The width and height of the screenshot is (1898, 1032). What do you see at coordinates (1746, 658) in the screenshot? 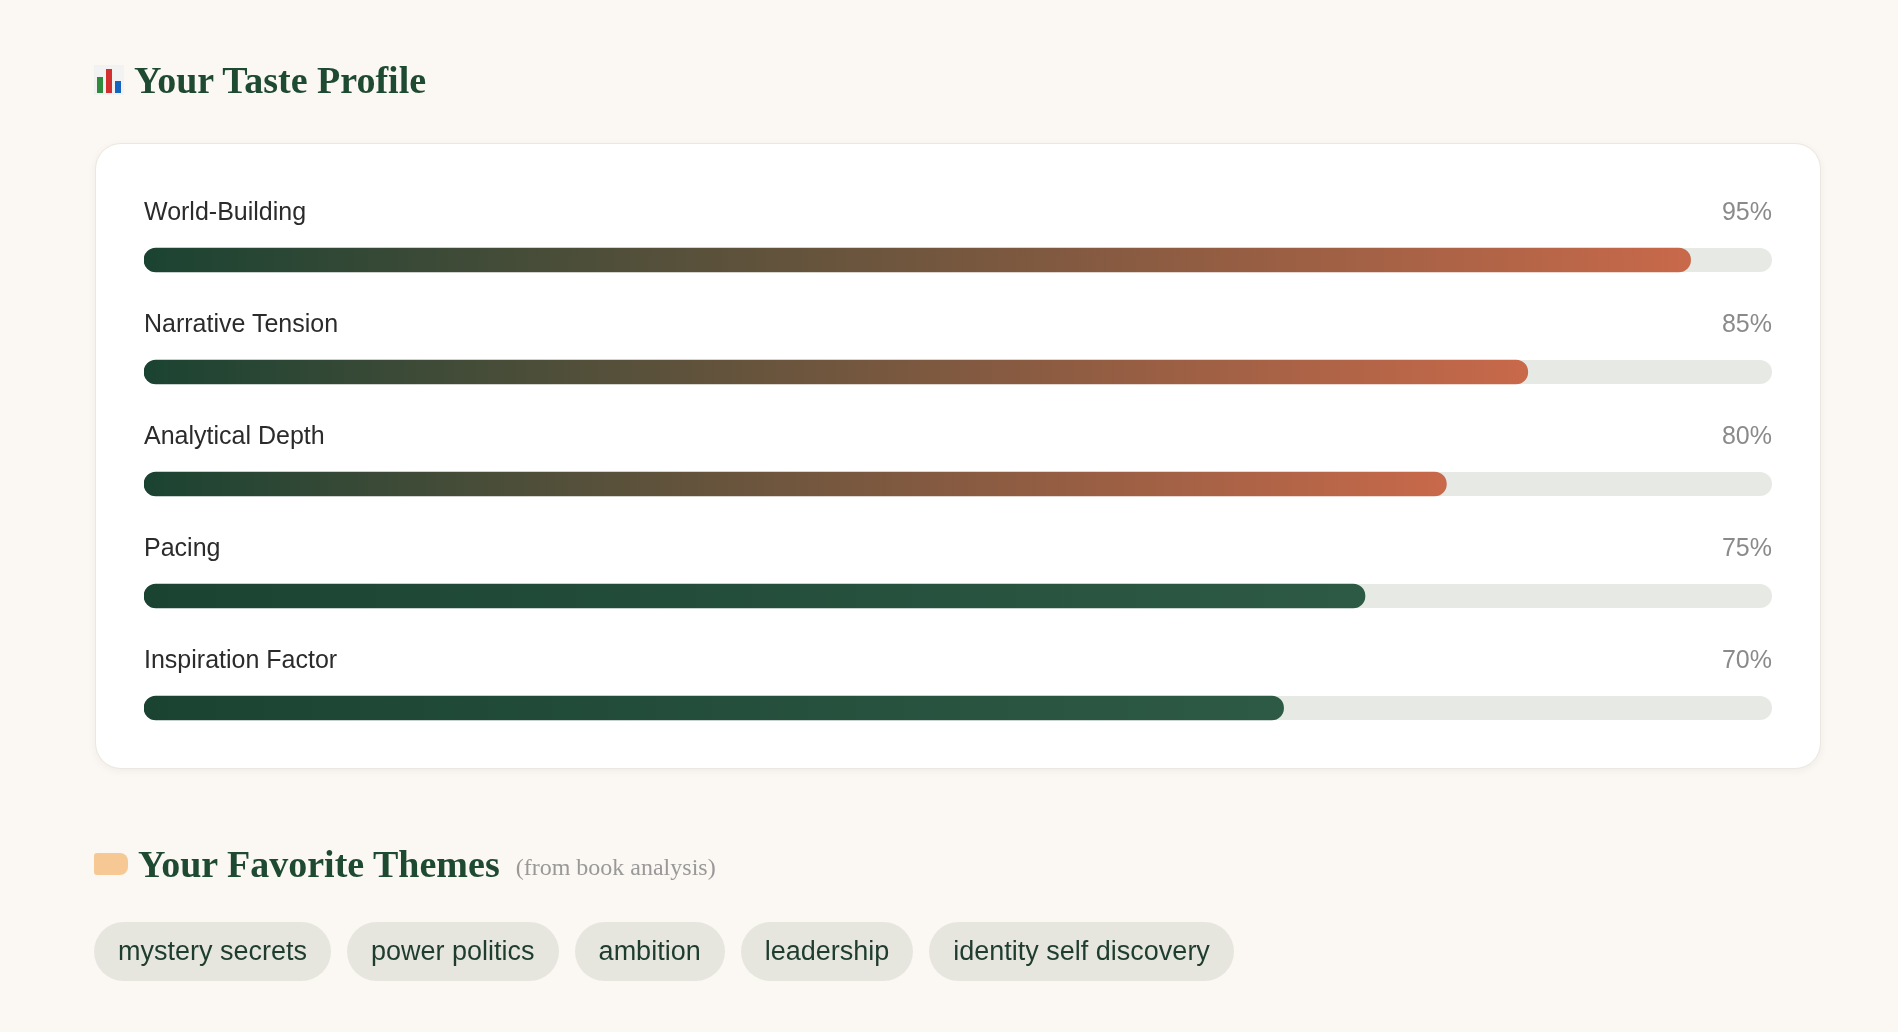
I see `data-label: 70%` at bounding box center [1746, 658].